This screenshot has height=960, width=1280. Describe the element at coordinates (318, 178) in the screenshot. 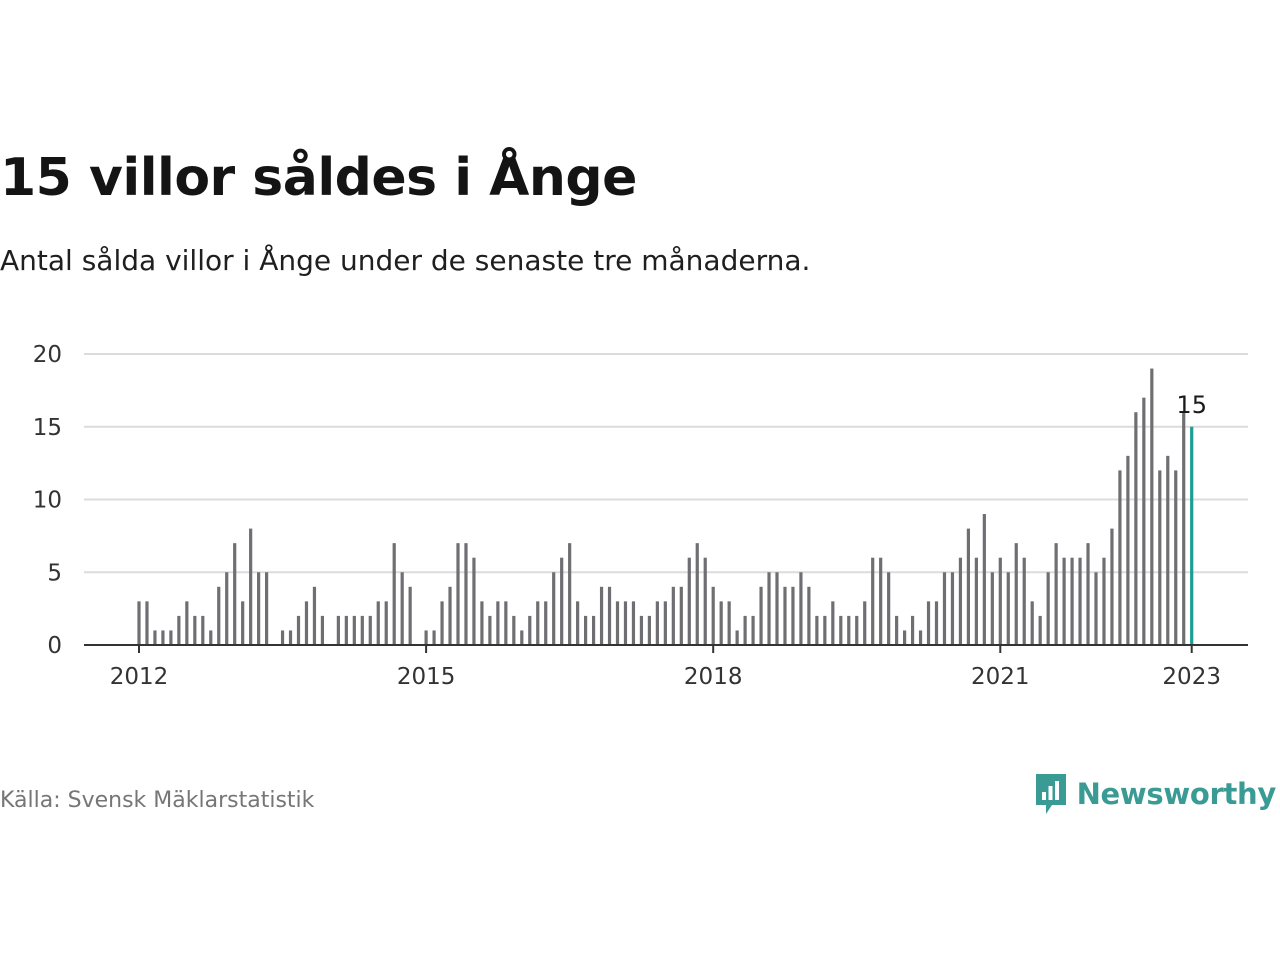

I see `chart-title: 15 villor såldes i Ånge` at that location.